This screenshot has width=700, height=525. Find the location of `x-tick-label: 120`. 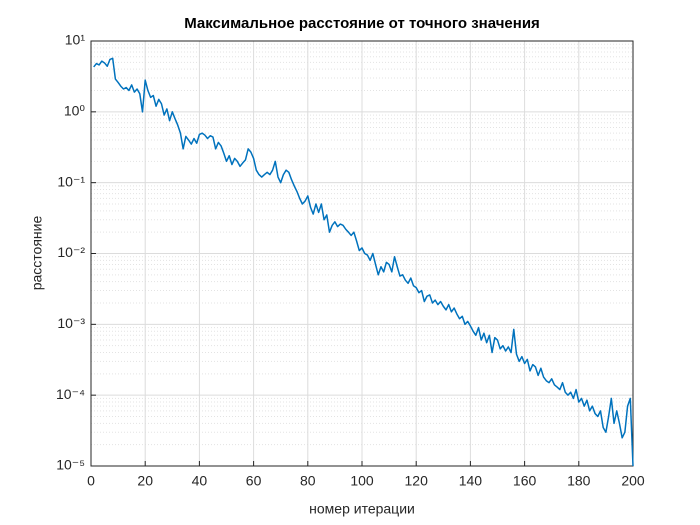

x-tick-label: 120 is located at coordinates (417, 481).